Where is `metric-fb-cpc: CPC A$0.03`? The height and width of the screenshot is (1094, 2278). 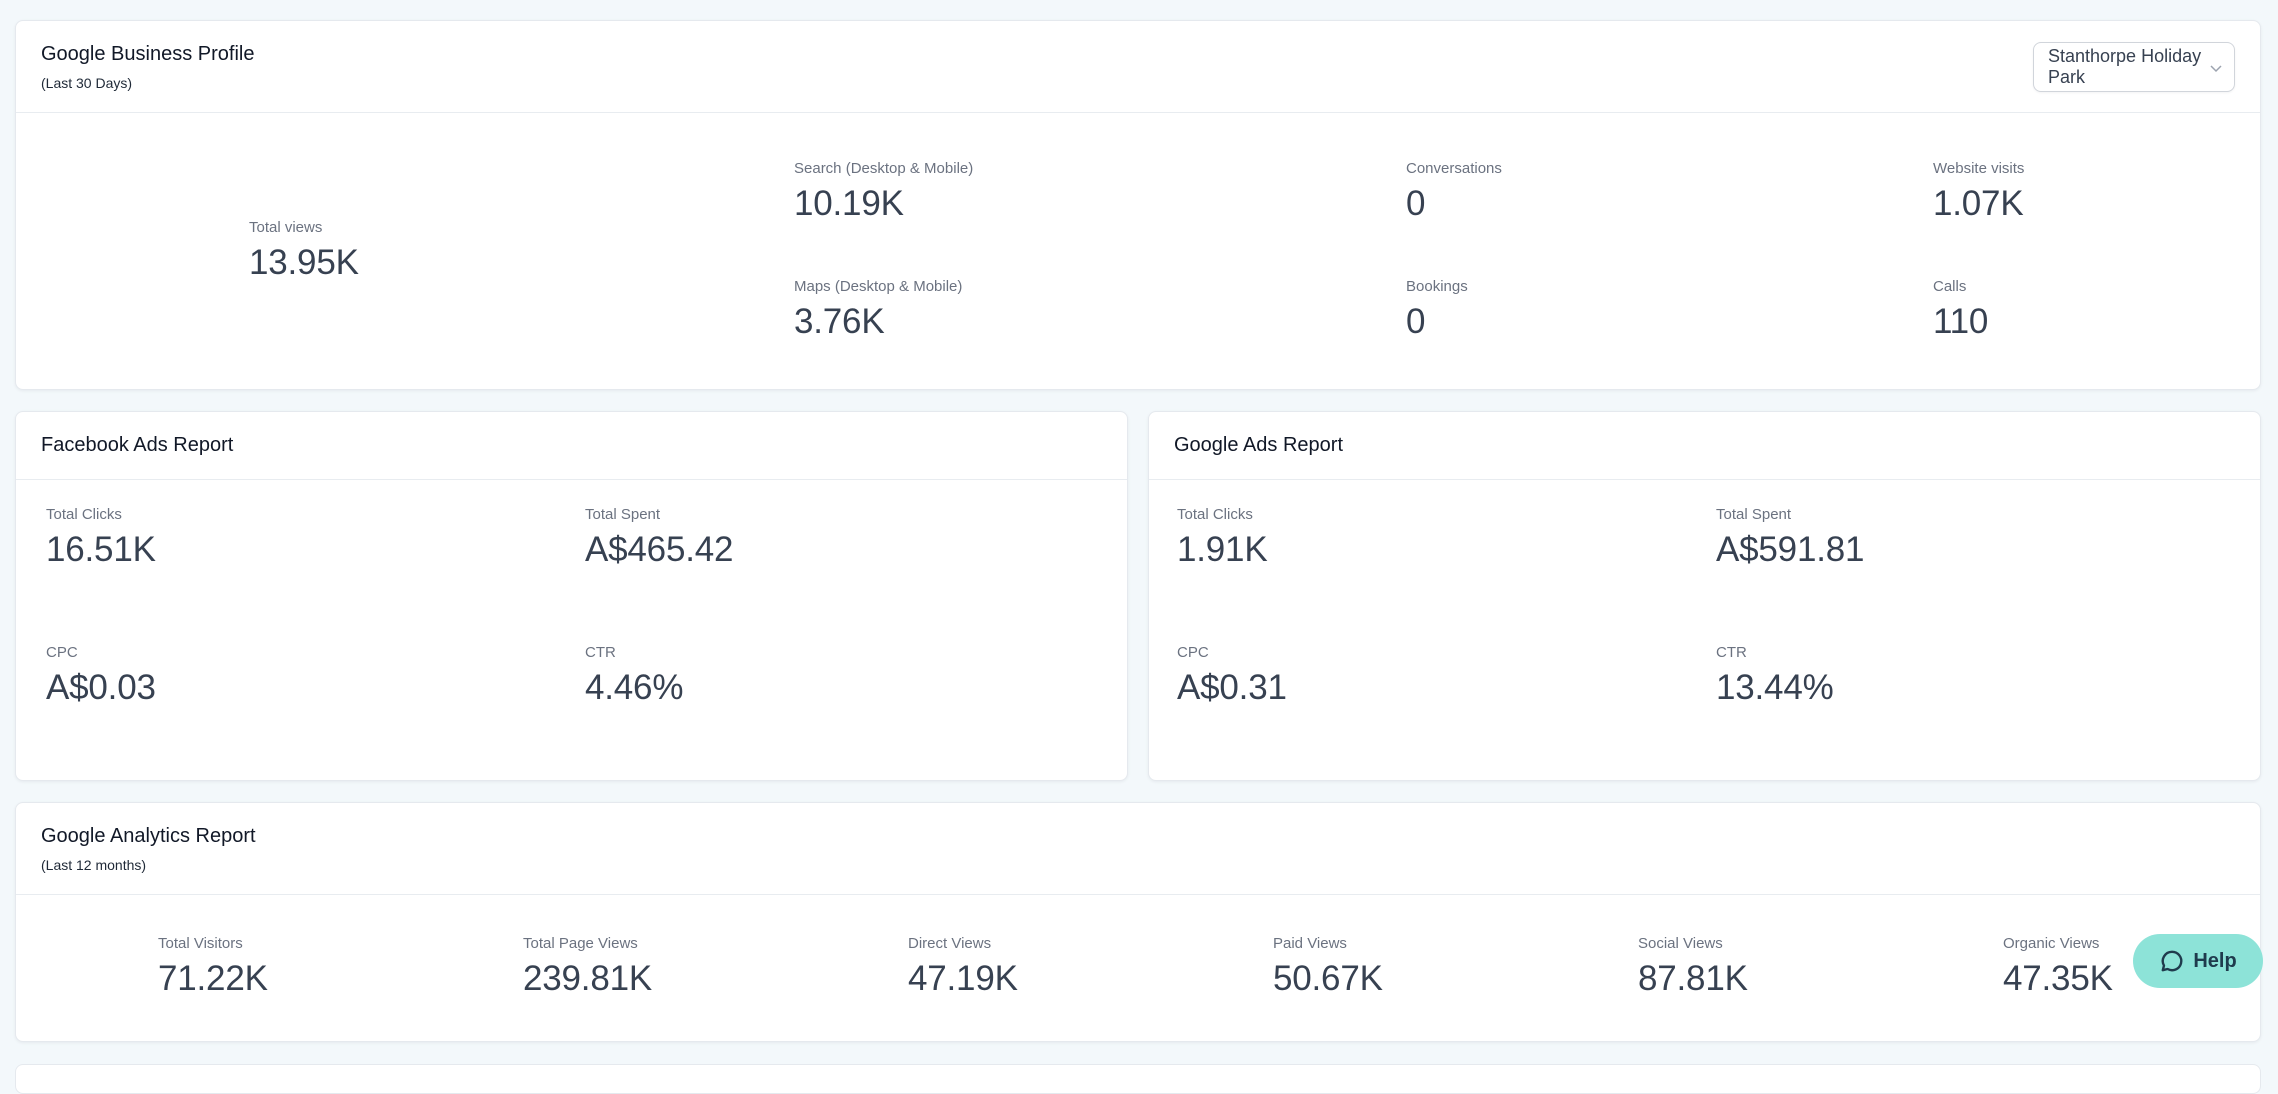 metric-fb-cpc: CPC A$0.03 is located at coordinates (101, 676).